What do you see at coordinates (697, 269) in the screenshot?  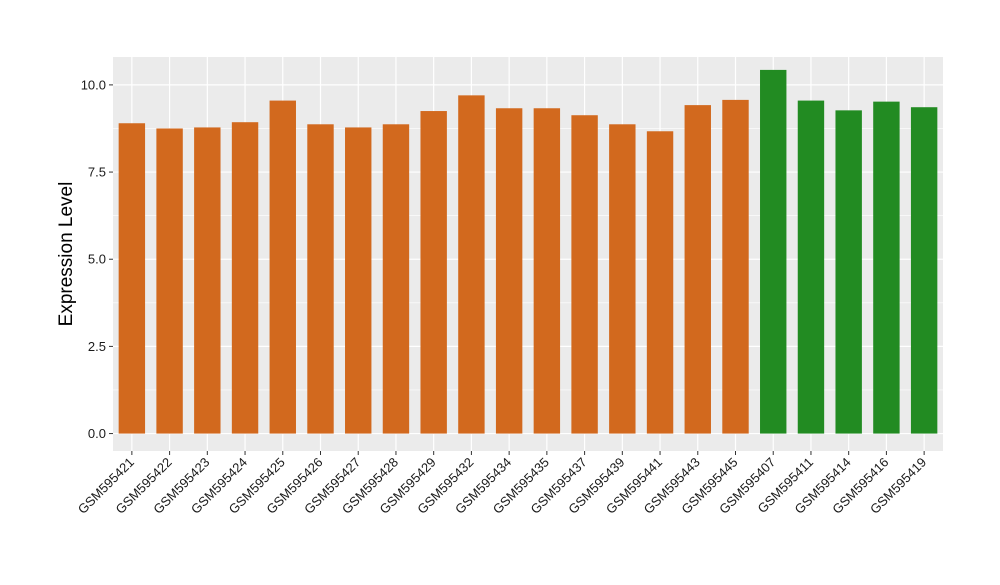 I see `bar-GSM595443` at bounding box center [697, 269].